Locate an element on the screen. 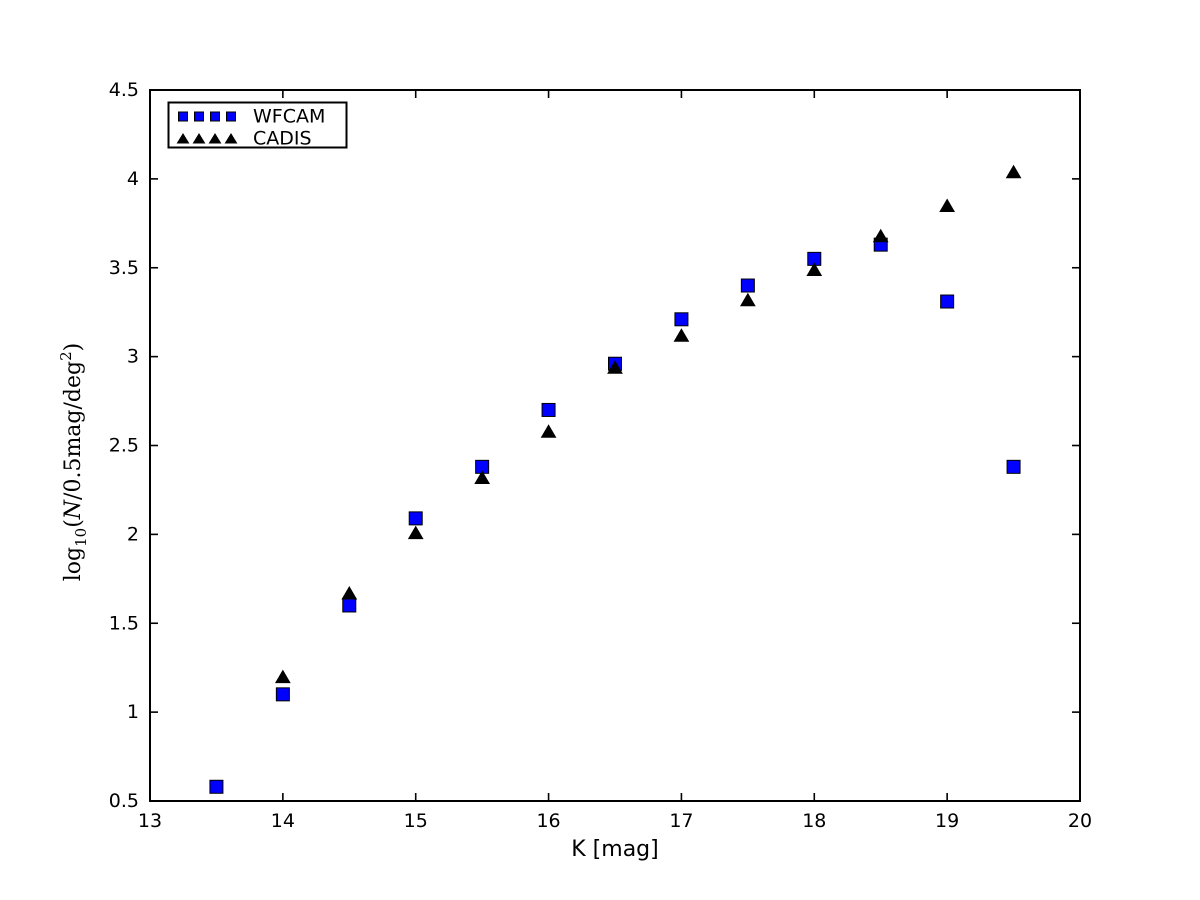 The width and height of the screenshot is (1200, 900). y-label-open-paren: ( is located at coordinates (73, 523).